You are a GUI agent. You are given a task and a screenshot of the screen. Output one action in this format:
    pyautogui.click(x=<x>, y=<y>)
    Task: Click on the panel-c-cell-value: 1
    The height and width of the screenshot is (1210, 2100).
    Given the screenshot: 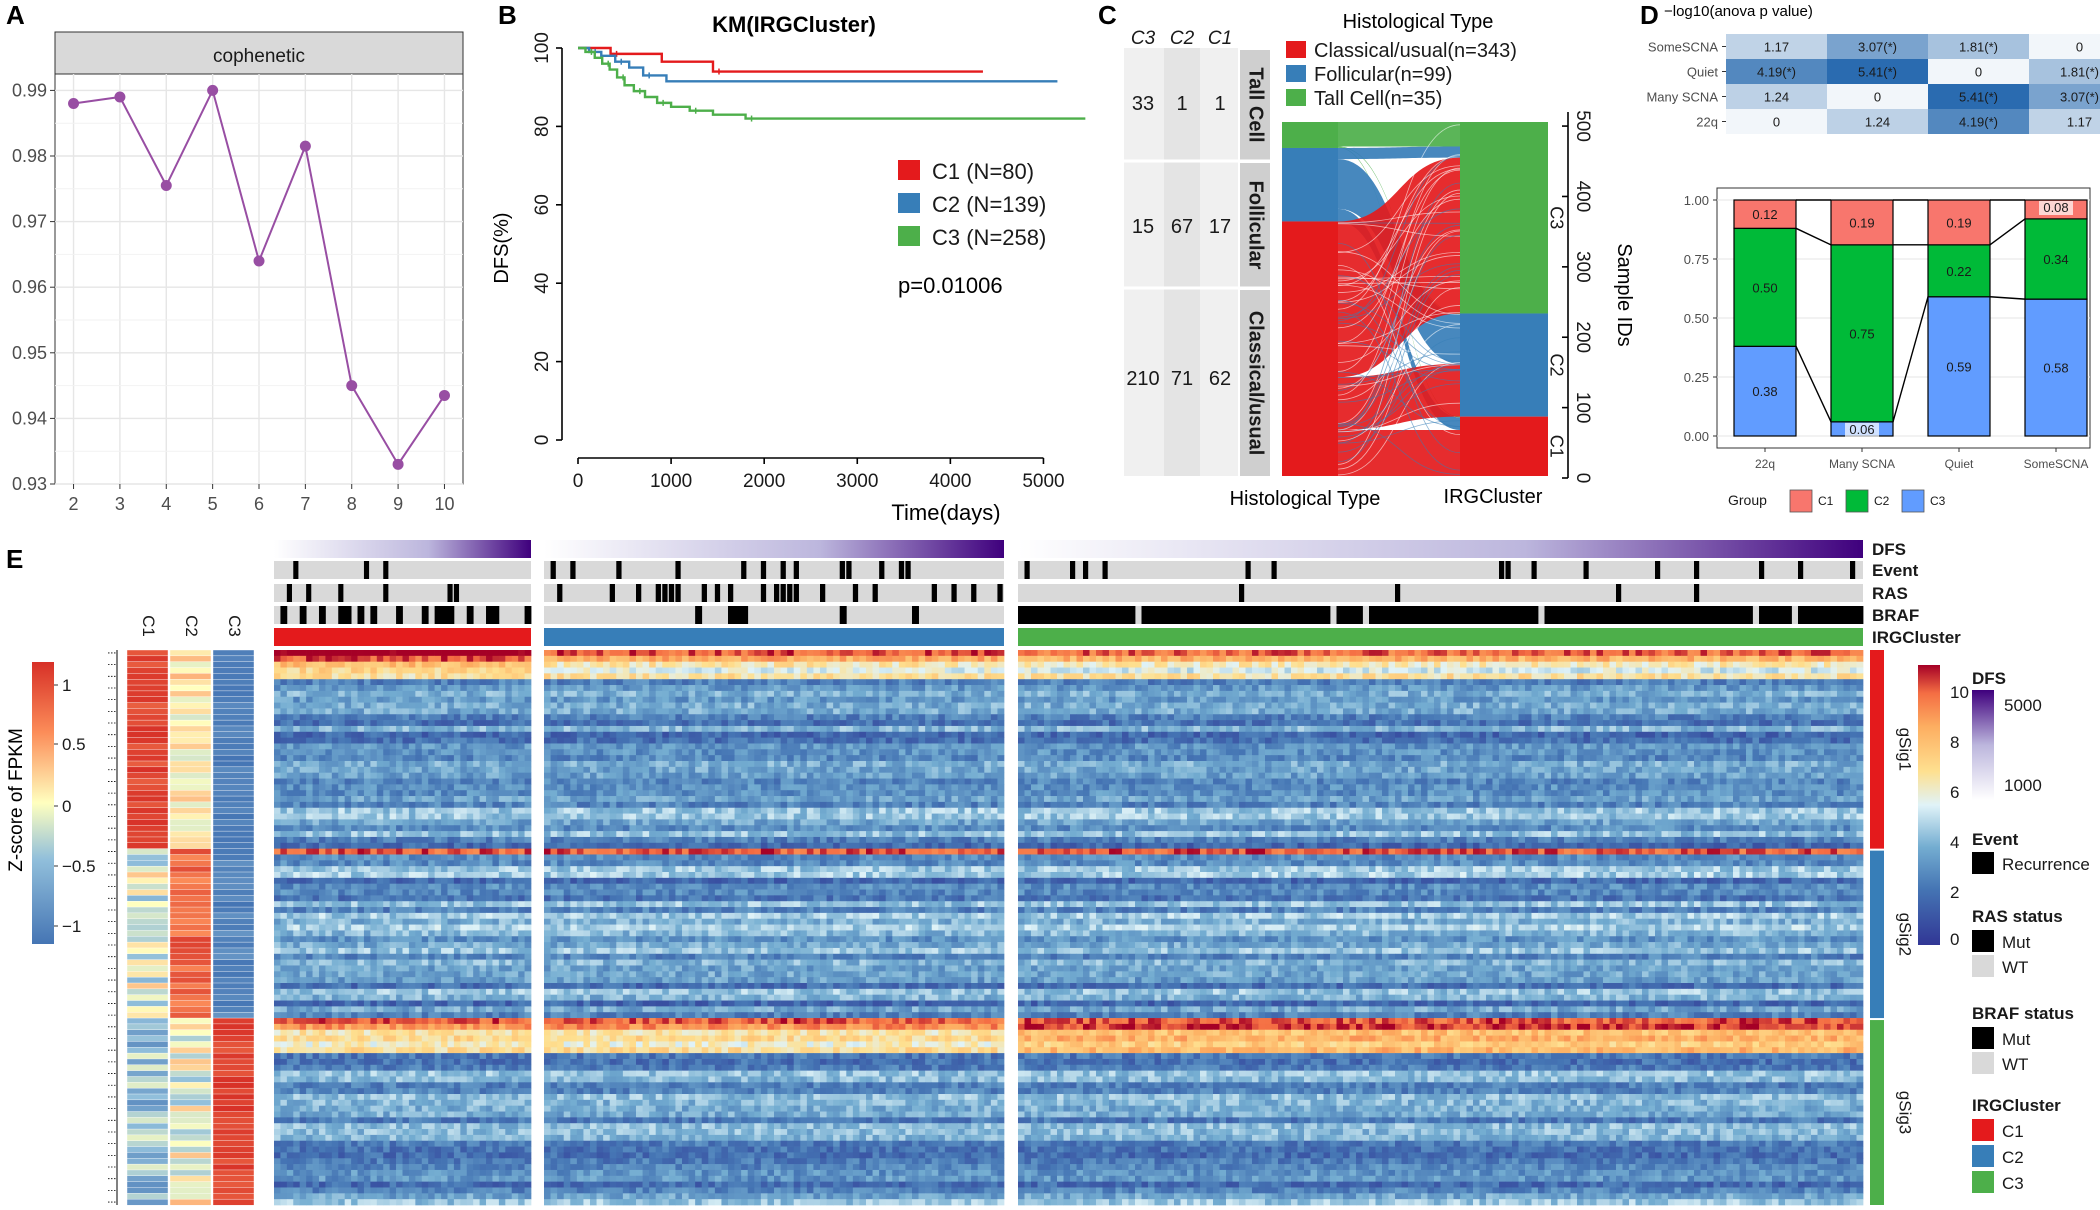 What is the action you would take?
    pyautogui.click(x=1181, y=104)
    